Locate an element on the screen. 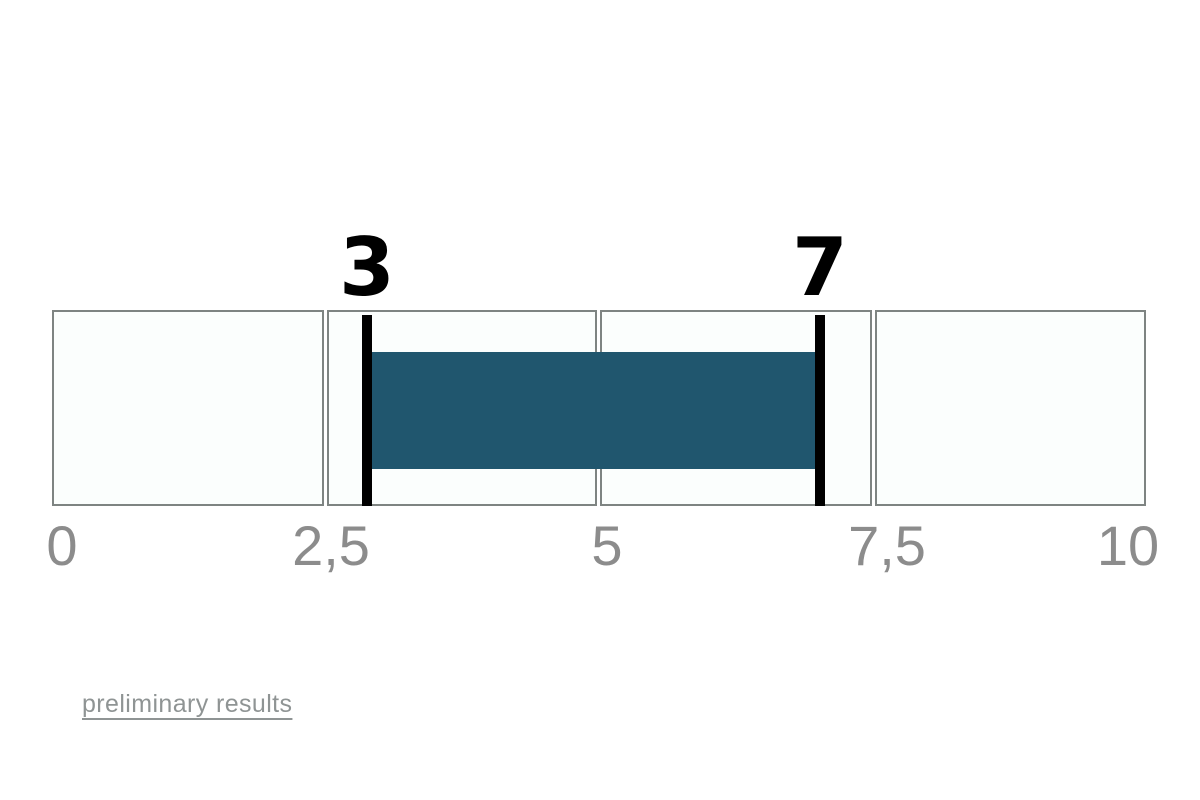 The width and height of the screenshot is (1200, 800). range-end-label: 7 is located at coordinates (820, 267).